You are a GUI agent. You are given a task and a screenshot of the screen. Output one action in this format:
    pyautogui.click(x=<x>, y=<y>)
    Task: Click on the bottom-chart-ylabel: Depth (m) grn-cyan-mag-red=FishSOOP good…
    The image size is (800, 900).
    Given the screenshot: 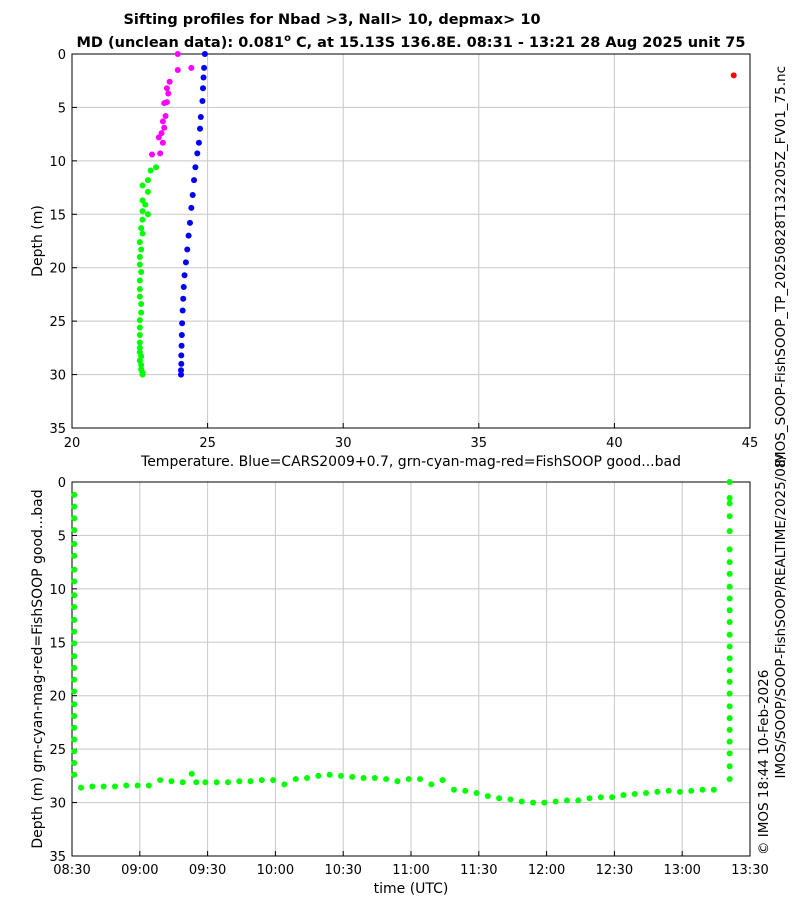 What is the action you would take?
    pyautogui.click(x=38, y=668)
    